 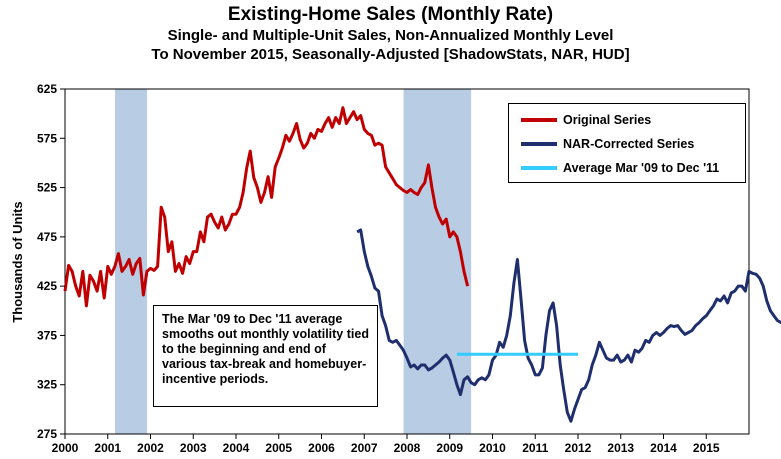 I want to click on legend-item-corrected: NAR-Corrected Series, so click(x=607, y=144).